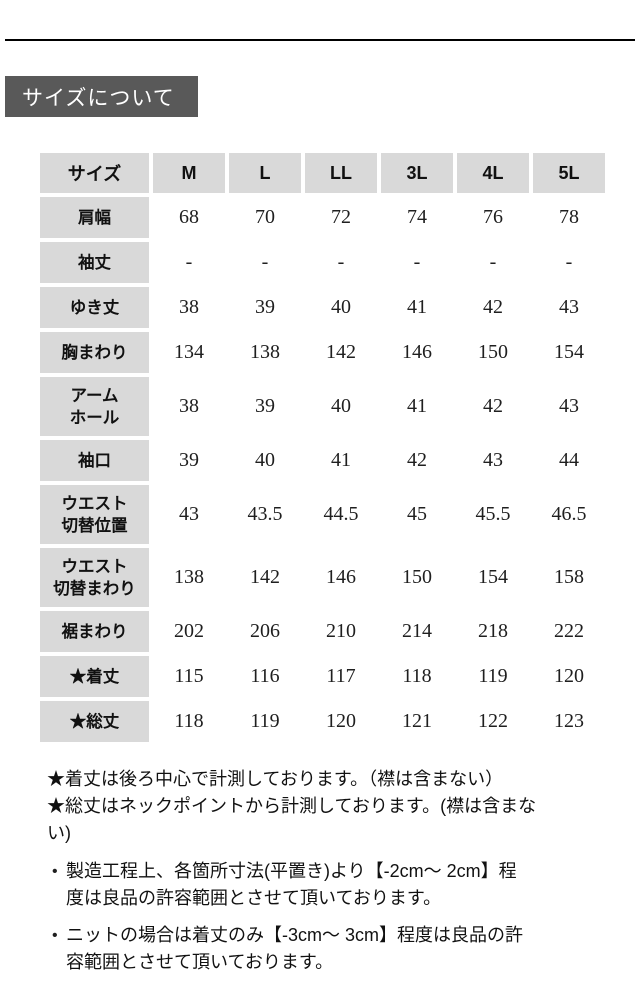 This screenshot has width=639, height=987. I want to click on measurement-value-cell: 45, so click(417, 514).